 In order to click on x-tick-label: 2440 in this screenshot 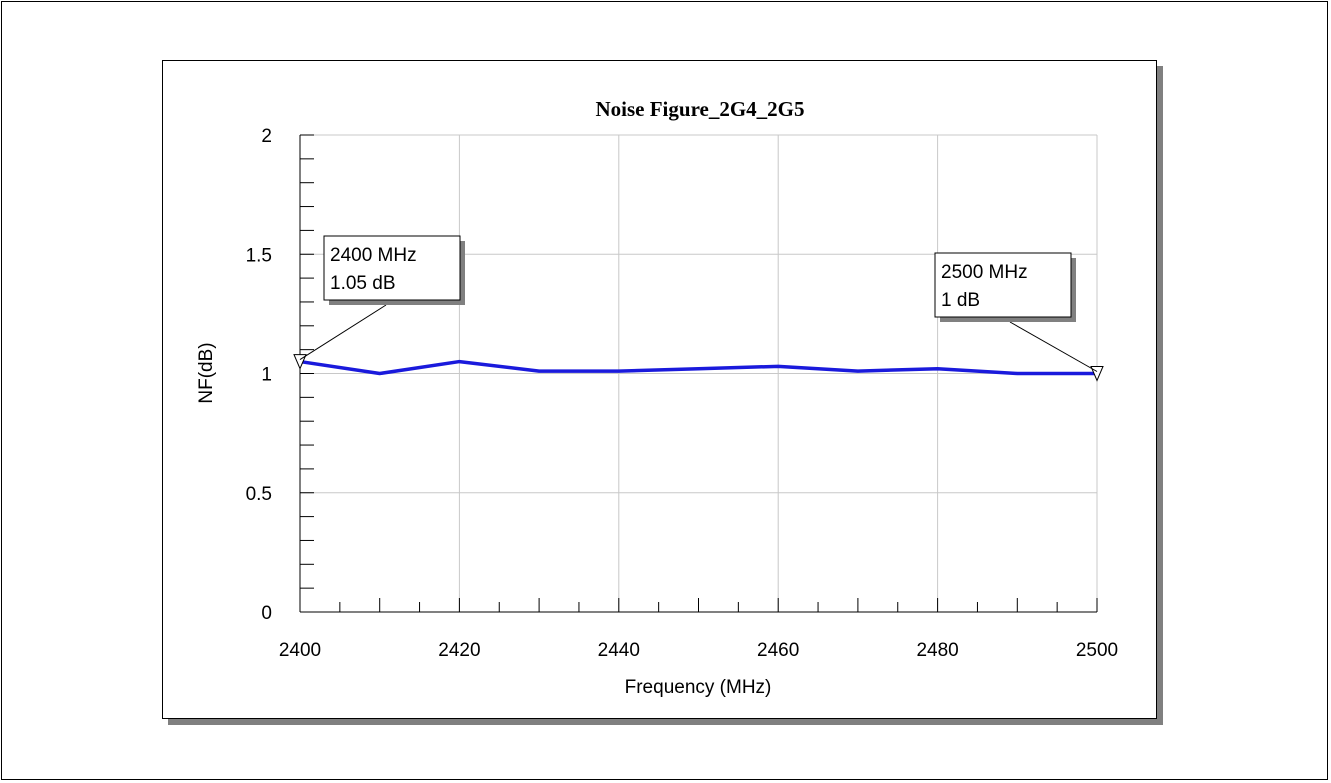, I will do `click(619, 650)`.